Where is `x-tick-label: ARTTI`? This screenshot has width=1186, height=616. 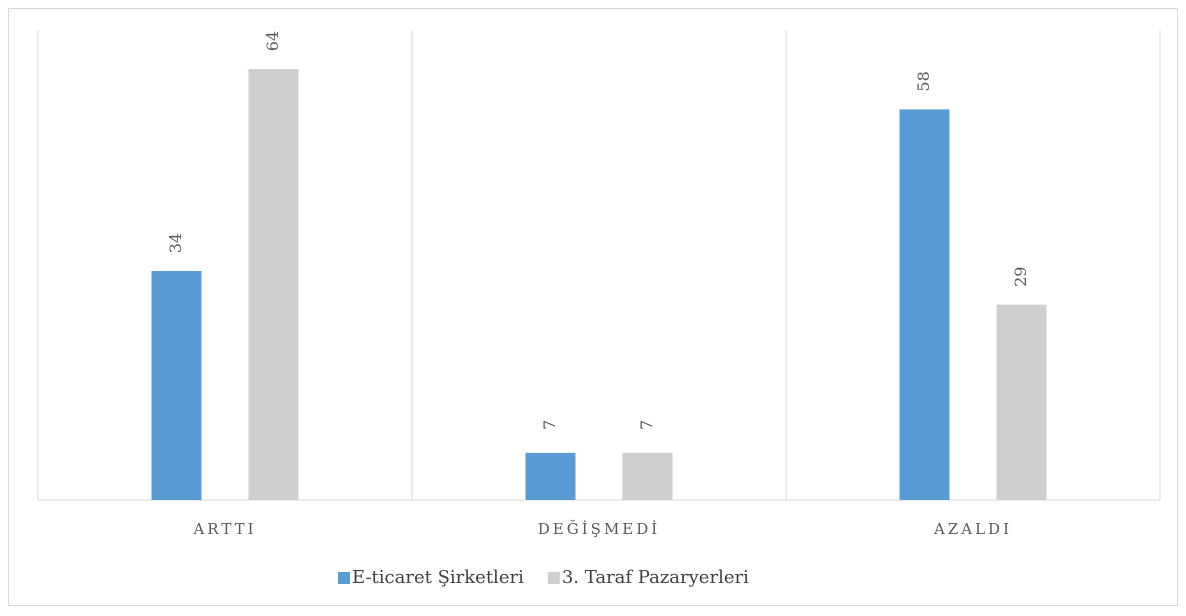
x-tick-label: ARTTI is located at coordinates (224, 529).